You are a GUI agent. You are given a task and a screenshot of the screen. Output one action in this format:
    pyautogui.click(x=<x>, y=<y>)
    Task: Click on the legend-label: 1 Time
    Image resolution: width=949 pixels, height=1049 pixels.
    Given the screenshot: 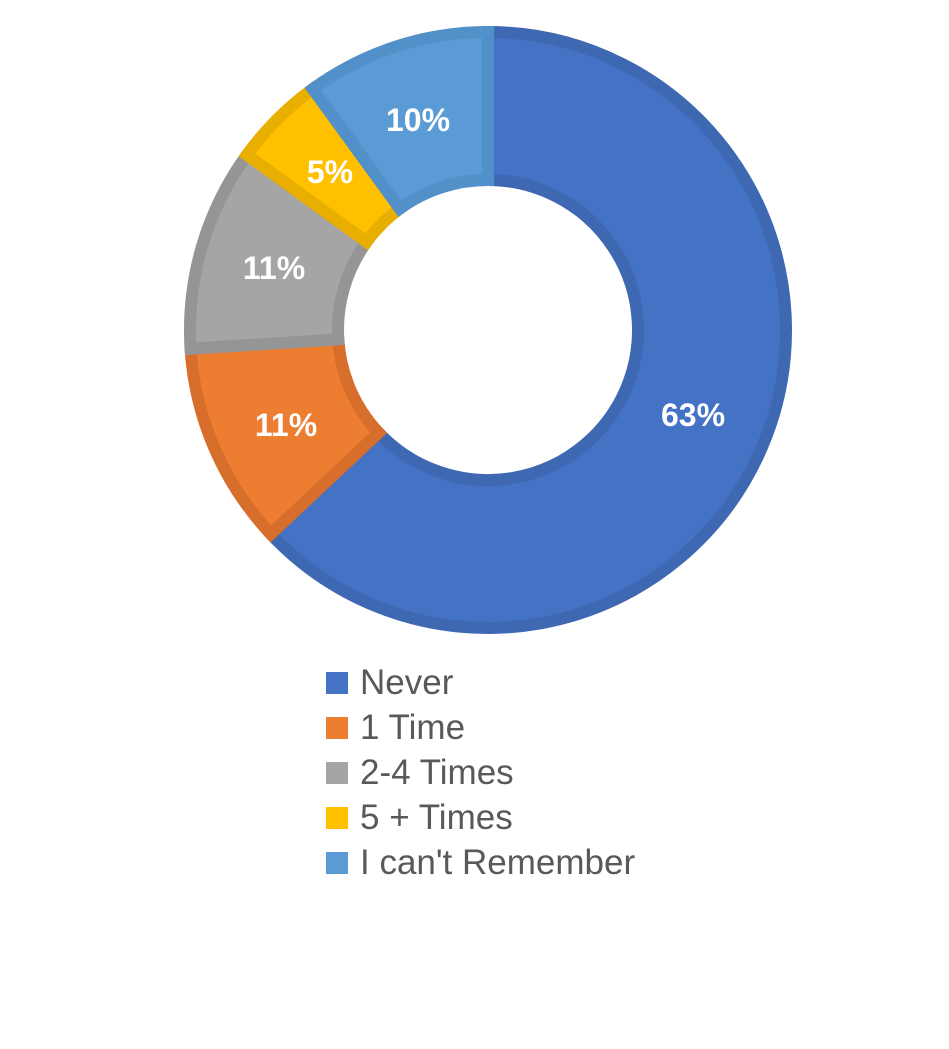 What is the action you would take?
    pyautogui.click(x=413, y=727)
    